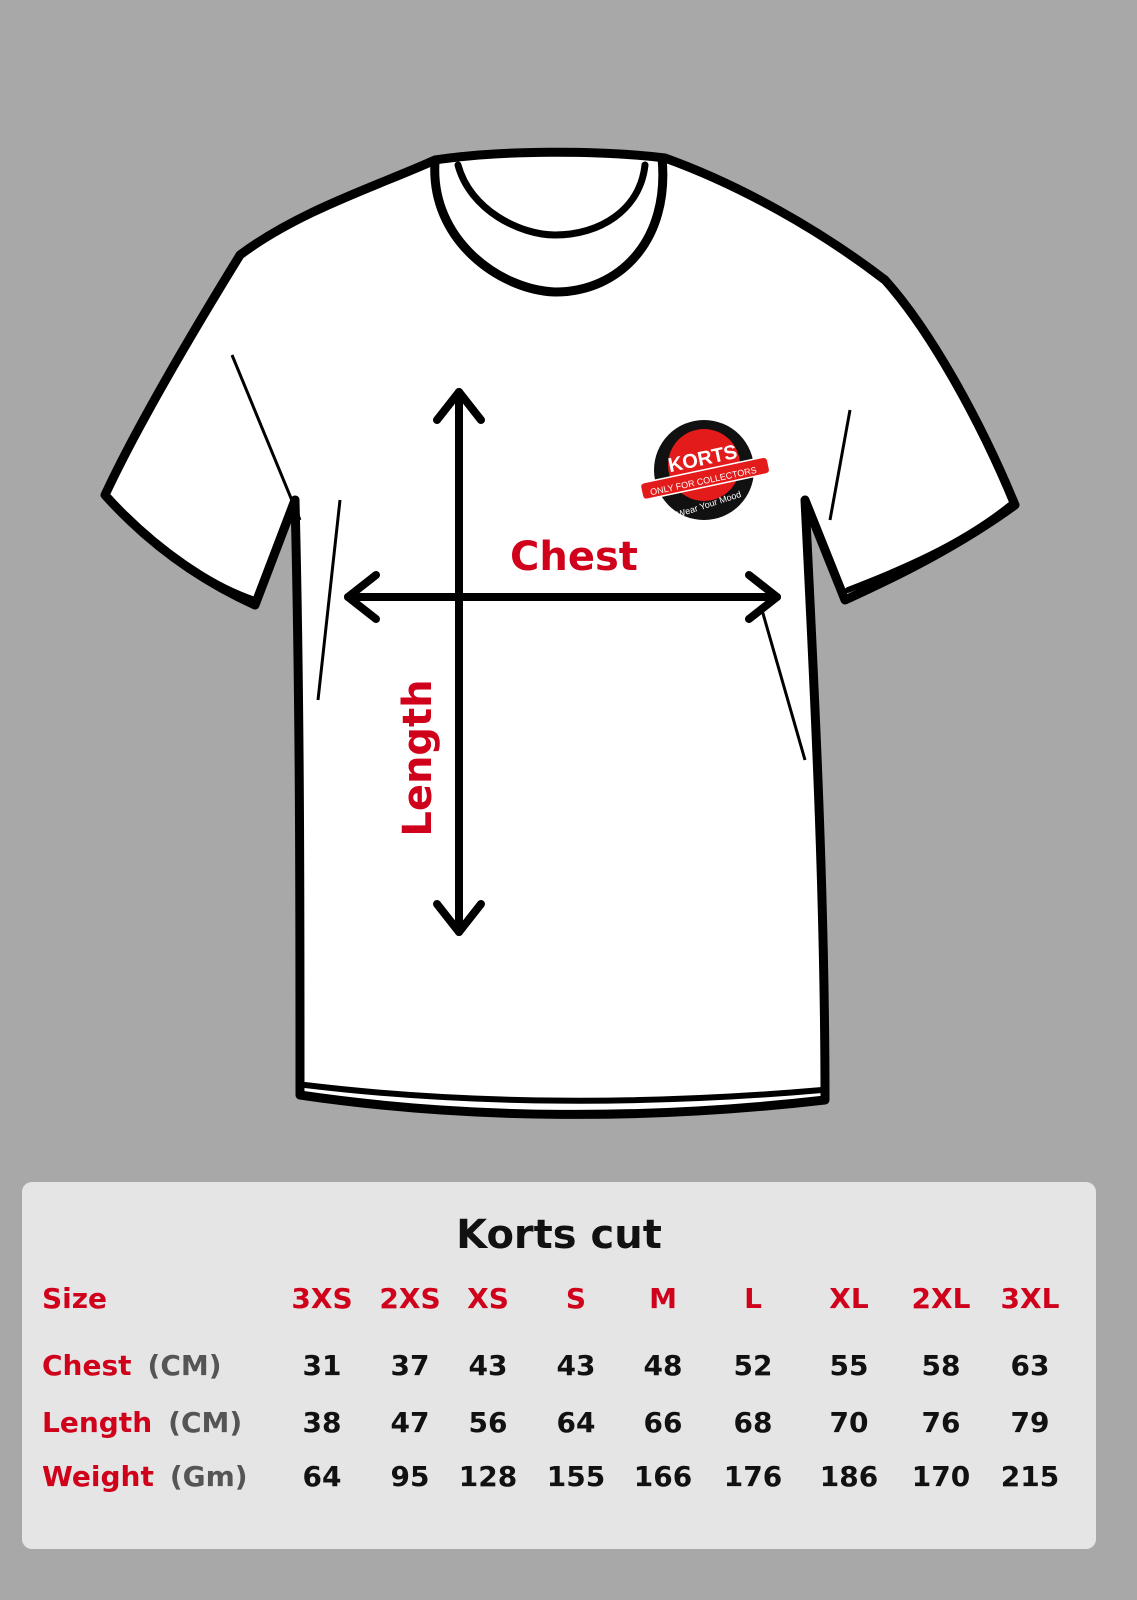 The width and height of the screenshot is (1137, 1600). Describe the element at coordinates (753, 1422) in the screenshot. I see `table-cell: 68` at that location.